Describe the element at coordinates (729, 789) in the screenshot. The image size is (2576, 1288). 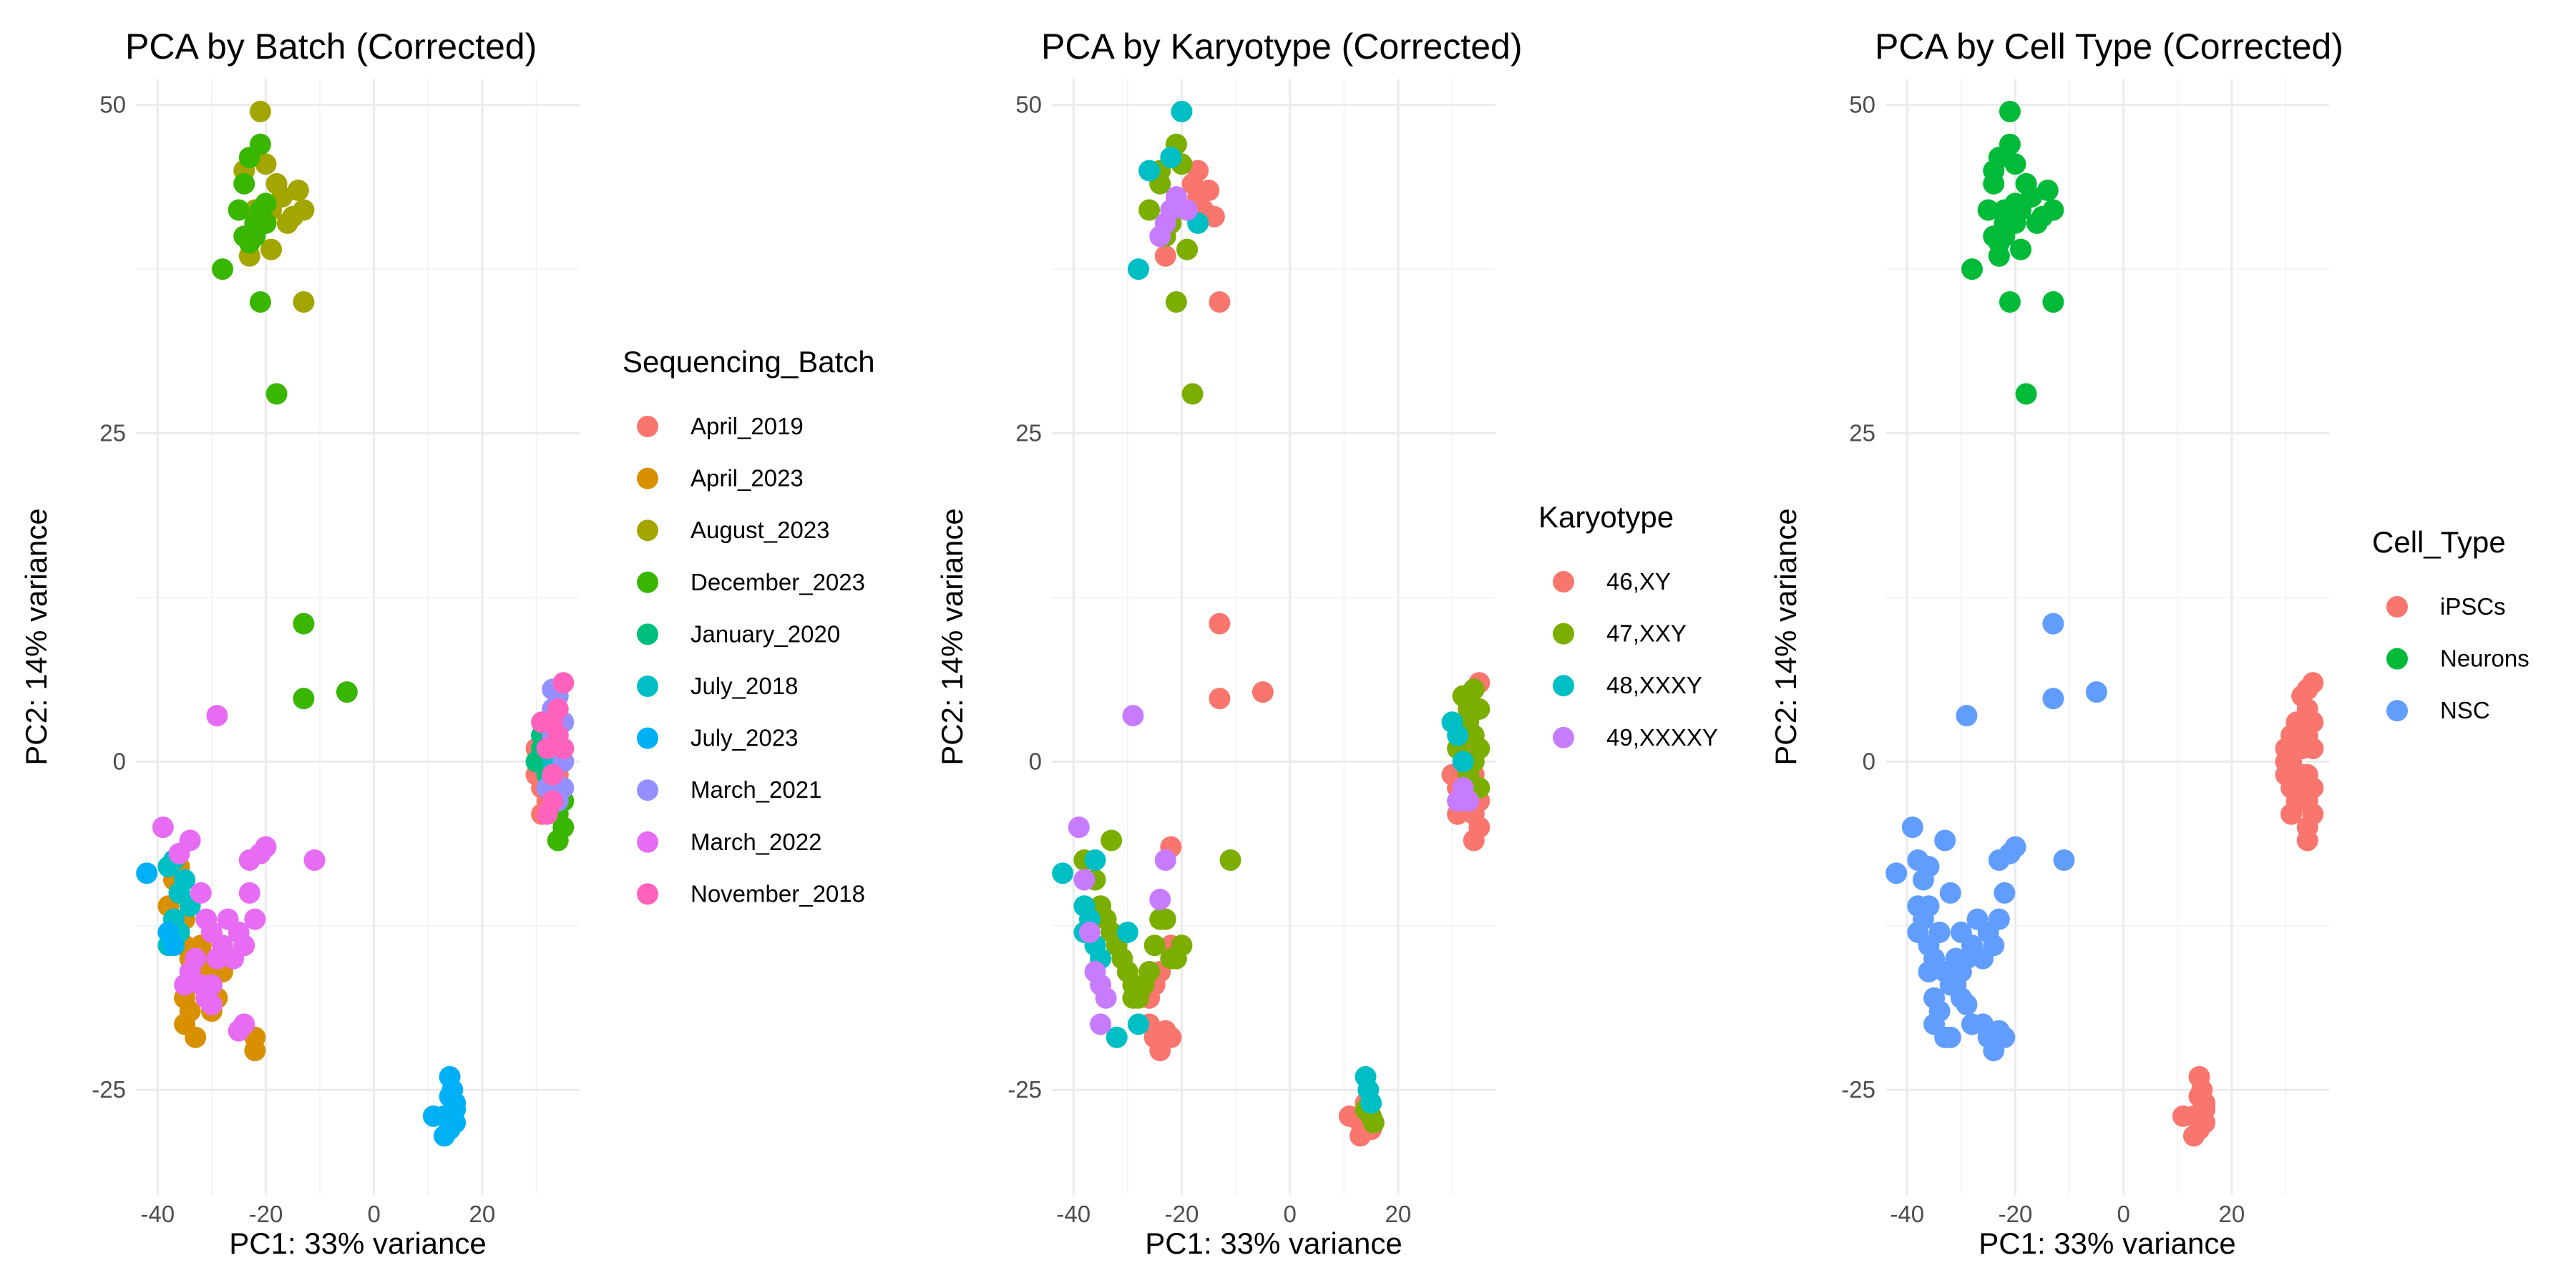
I see `legend-item-march-2021: March_2021` at that location.